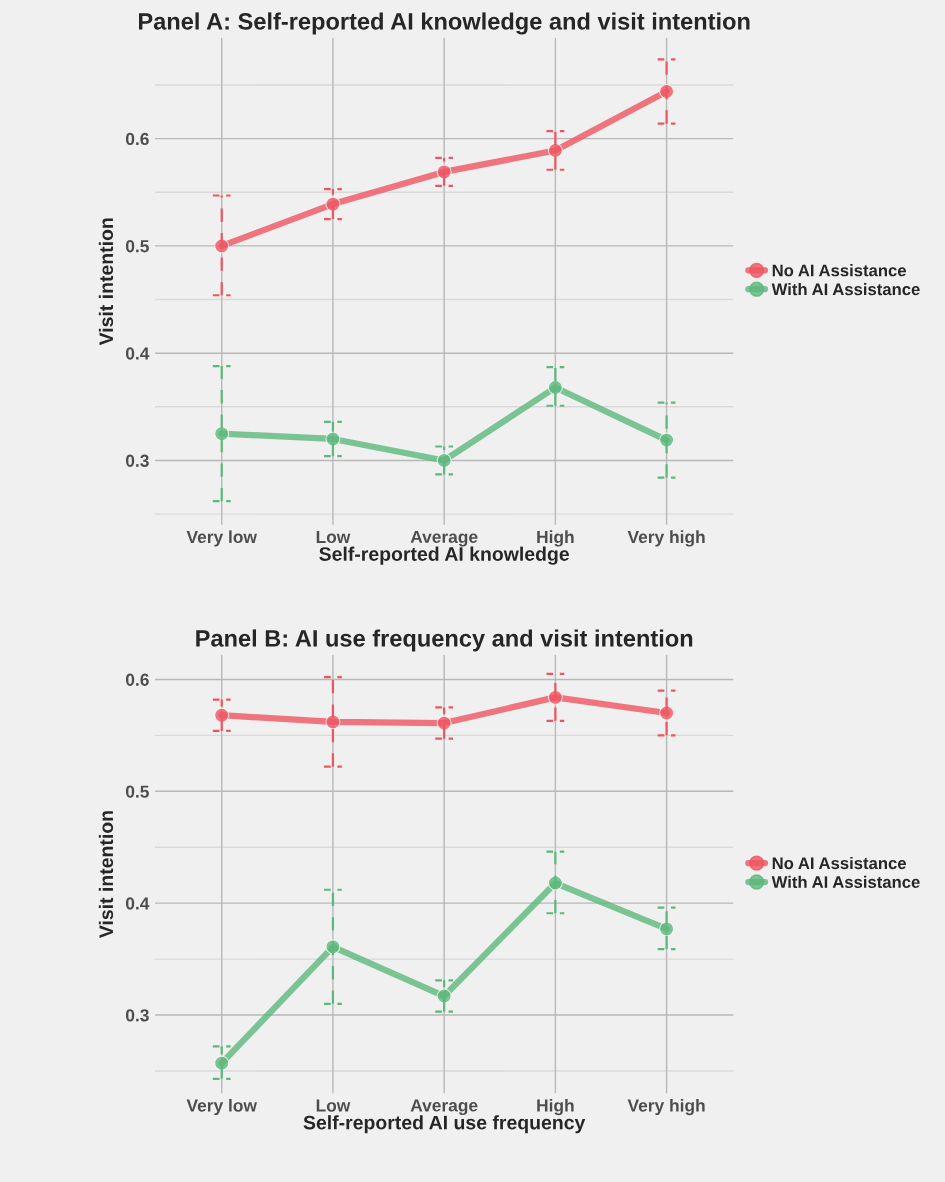 The width and height of the screenshot is (945, 1182). I want to click on chart-title: Panel B: AI use frequency and visit intention, so click(444, 640).